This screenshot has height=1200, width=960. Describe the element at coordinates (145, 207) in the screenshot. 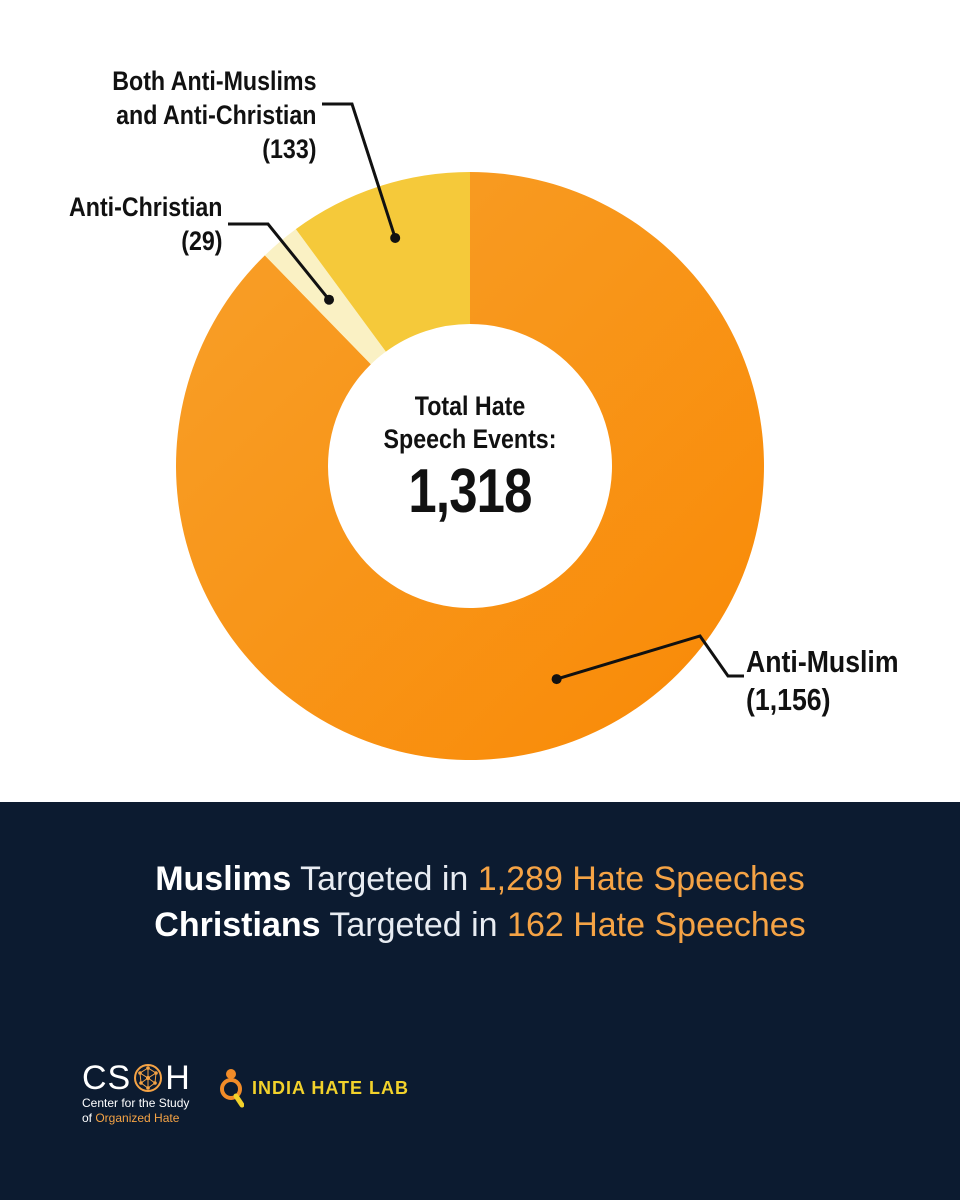

I see `callout-christian-line1: Anti-Christian` at that location.